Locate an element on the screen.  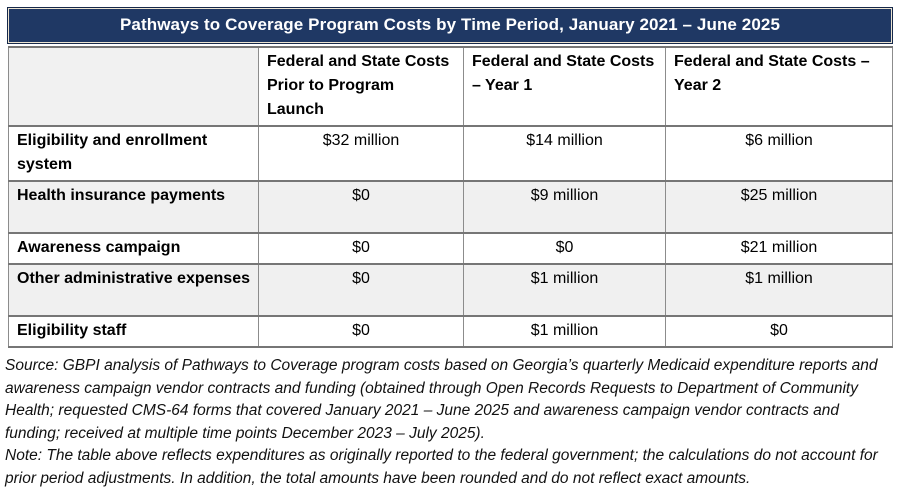
table-row-eligibility-staff: Eligibility staff $0 $1 million $0 is located at coordinates (450, 331).